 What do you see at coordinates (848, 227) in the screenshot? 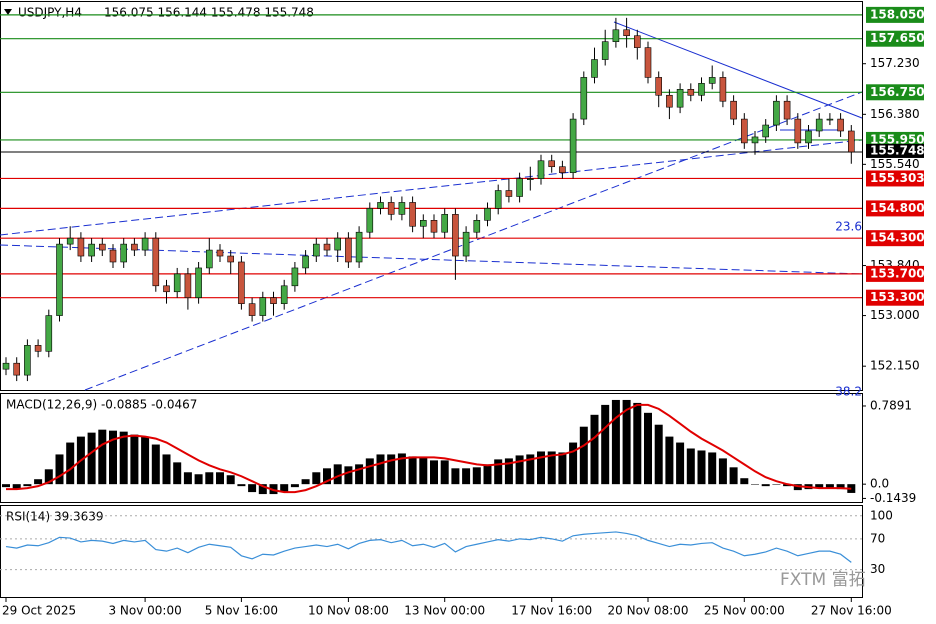
I see `fib-label: 23.6` at bounding box center [848, 227].